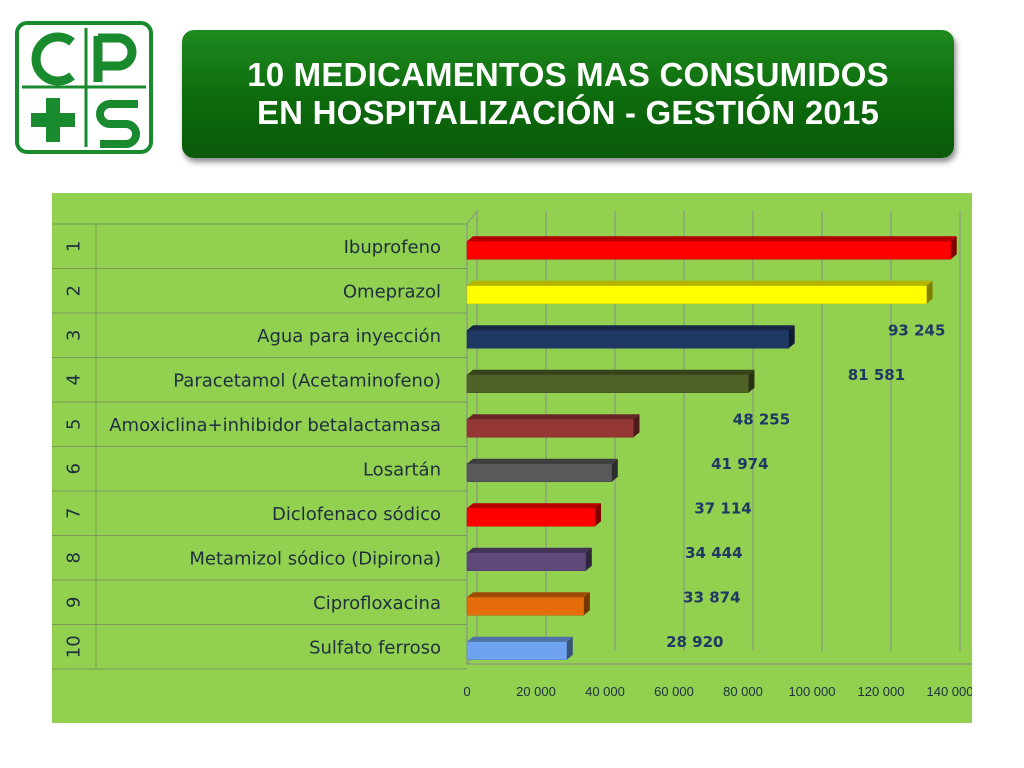 This screenshot has width=1024, height=768. What do you see at coordinates (74, 557) in the screenshot?
I see `rank-label: 8` at bounding box center [74, 557].